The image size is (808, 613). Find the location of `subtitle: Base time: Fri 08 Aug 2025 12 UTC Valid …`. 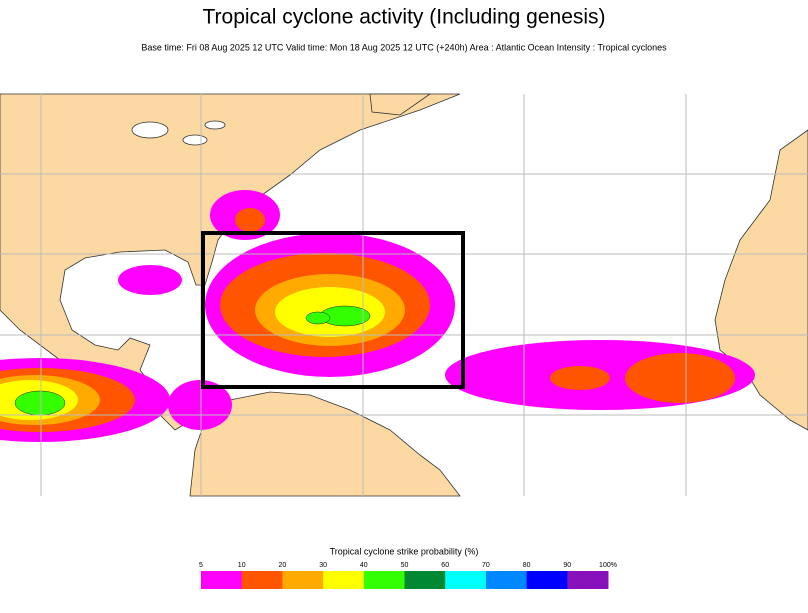

subtitle: Base time: Fri 08 Aug 2025 12 UTC Valid … is located at coordinates (404, 47).